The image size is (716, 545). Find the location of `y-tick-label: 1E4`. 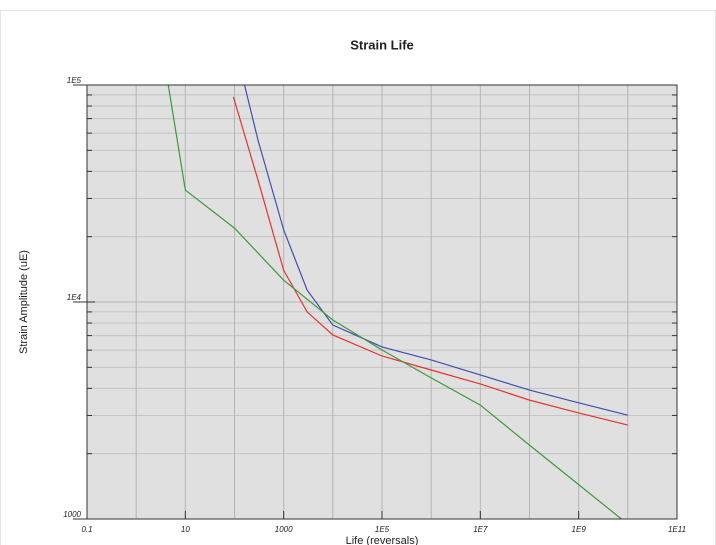

y-tick-label: 1E4 is located at coordinates (74, 297).